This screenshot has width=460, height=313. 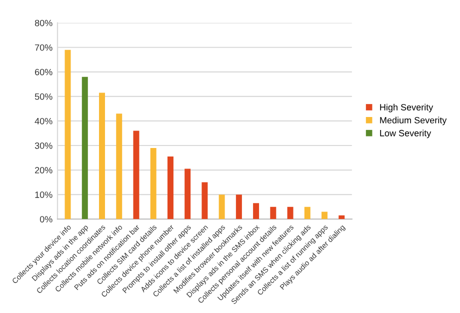 I want to click on y-tick-label: 50%, so click(x=43, y=96).